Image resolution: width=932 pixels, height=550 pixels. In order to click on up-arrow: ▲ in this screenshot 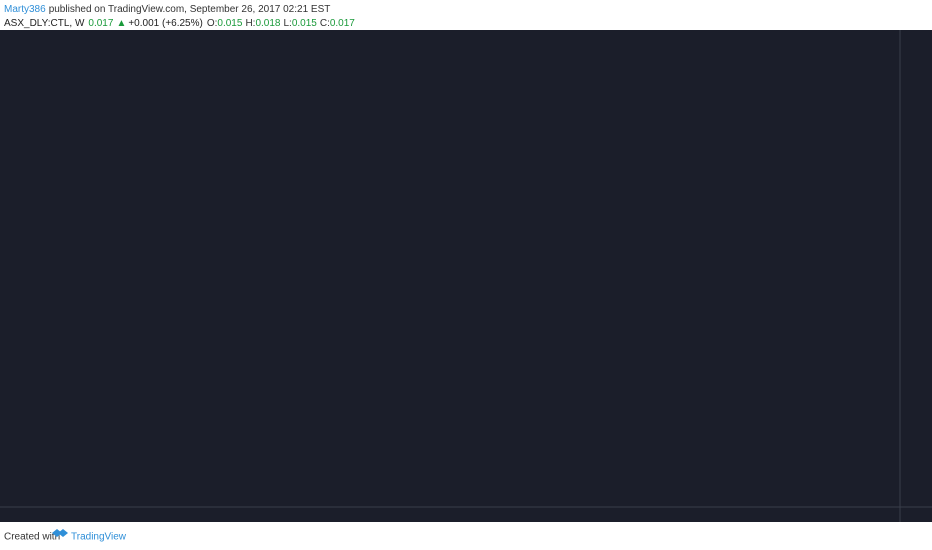, I will do `click(121, 23)`.